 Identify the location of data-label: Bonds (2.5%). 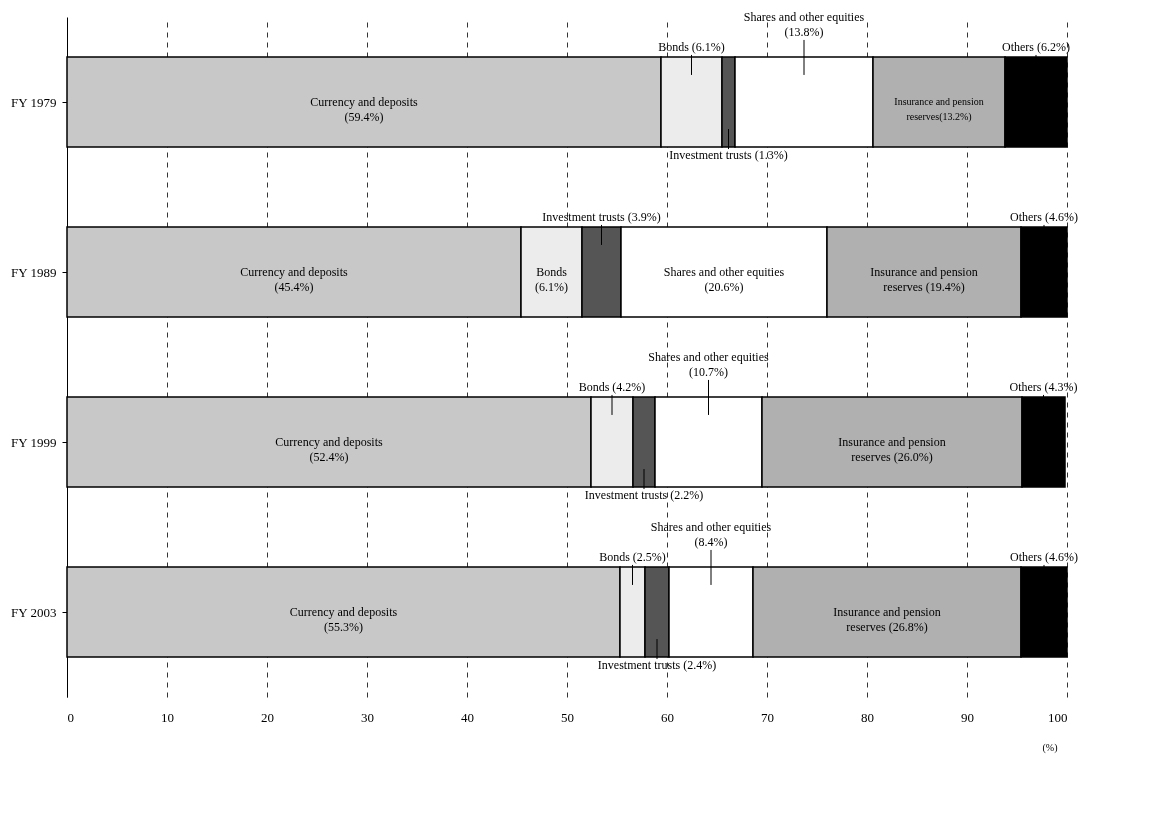
(632, 556).